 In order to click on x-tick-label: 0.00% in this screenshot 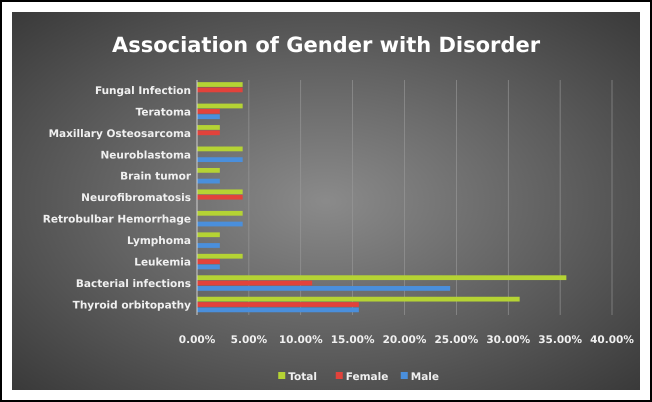, I will do `click(197, 340)`.